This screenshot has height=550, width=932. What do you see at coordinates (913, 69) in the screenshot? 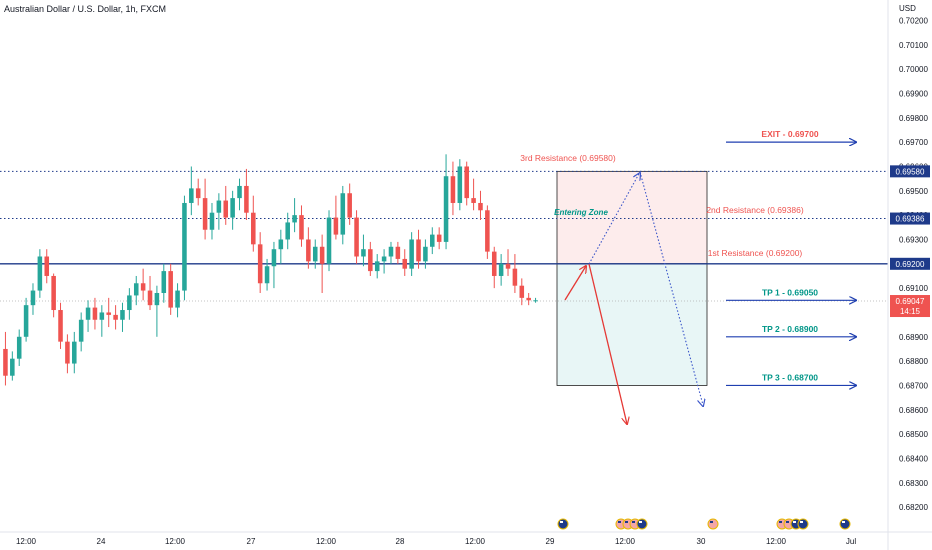
I see `price-tick: 0.70000` at bounding box center [913, 69].